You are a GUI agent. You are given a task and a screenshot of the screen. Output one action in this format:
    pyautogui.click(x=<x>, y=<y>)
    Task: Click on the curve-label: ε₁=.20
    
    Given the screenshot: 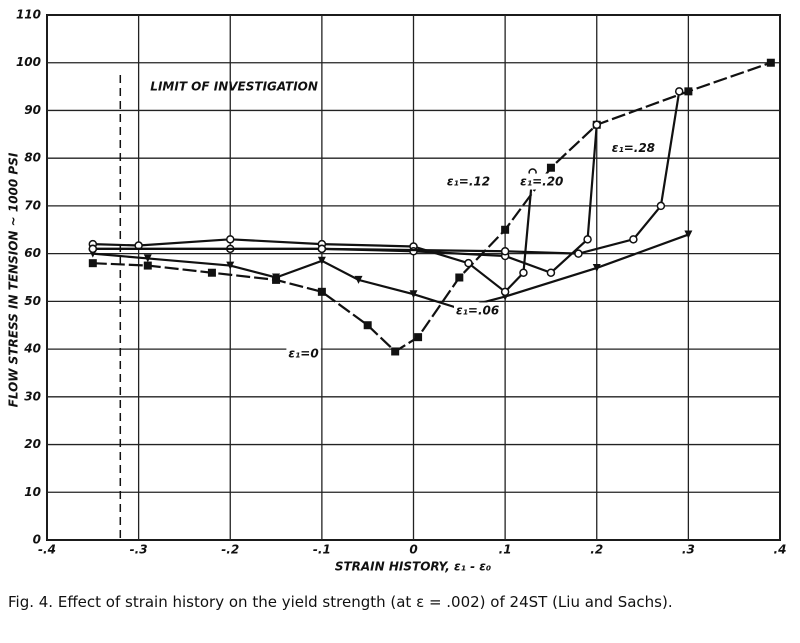 What is the action you would take?
    pyautogui.click(x=541, y=182)
    